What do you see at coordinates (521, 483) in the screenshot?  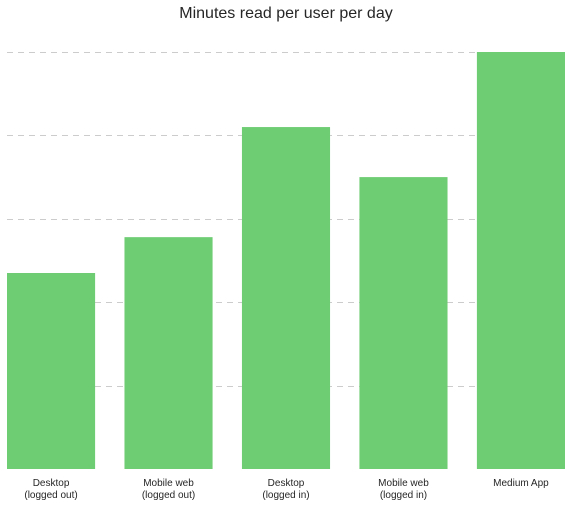 I see `x-tick-label-5: Medium App` at bounding box center [521, 483].